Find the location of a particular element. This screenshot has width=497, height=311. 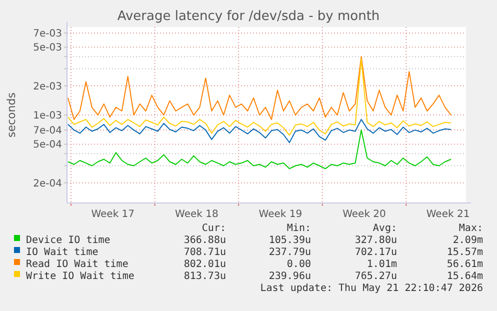

y-tick-label: 5e-03 is located at coordinates (47, 48).